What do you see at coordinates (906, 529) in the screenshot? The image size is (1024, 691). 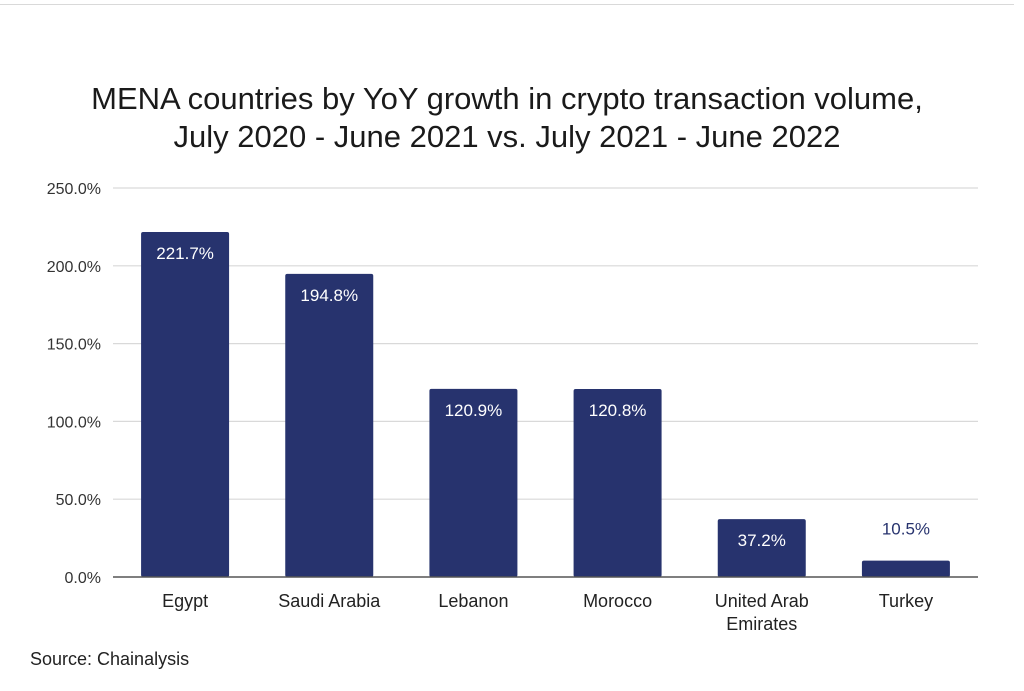 I see `data-label: 10.5%` at bounding box center [906, 529].